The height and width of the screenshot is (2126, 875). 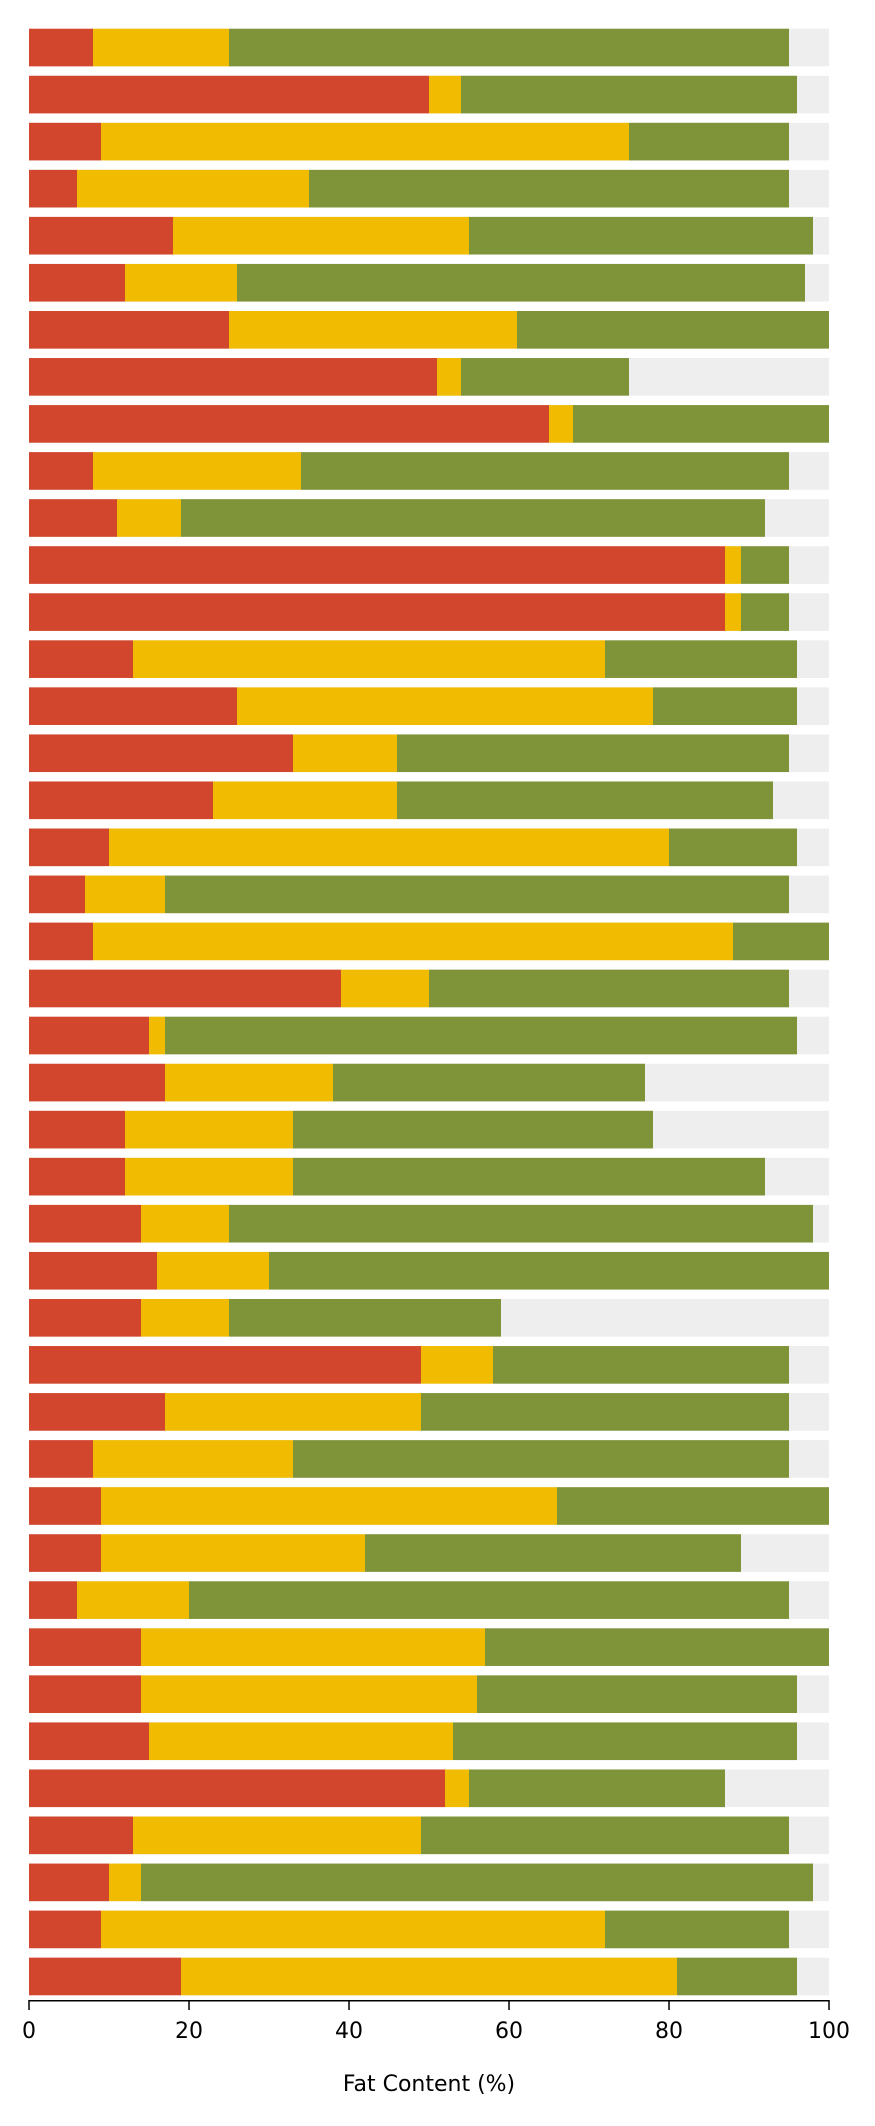 I want to click on x-axis-title: Fat Content (%), so click(x=429, y=2084).